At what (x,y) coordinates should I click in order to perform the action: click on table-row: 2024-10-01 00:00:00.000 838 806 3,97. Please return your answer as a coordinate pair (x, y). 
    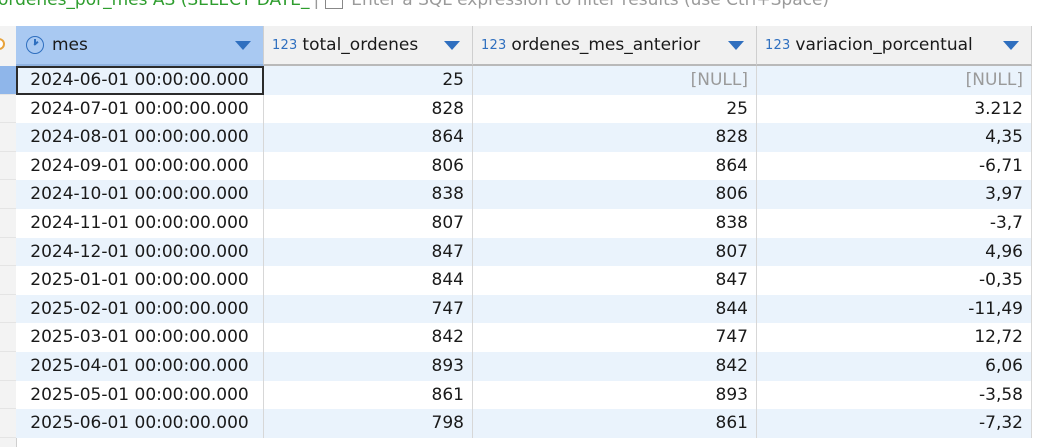
    Looking at the image, I should click on (524, 194).